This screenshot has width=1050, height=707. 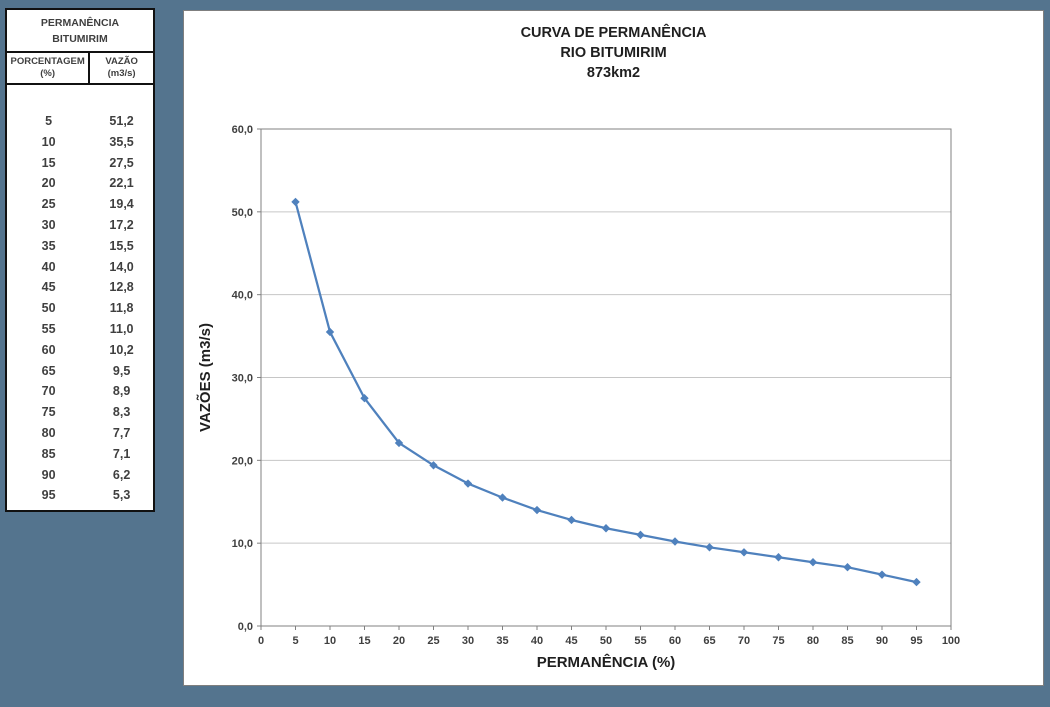 I want to click on pct-cell: 45, so click(x=48, y=287).